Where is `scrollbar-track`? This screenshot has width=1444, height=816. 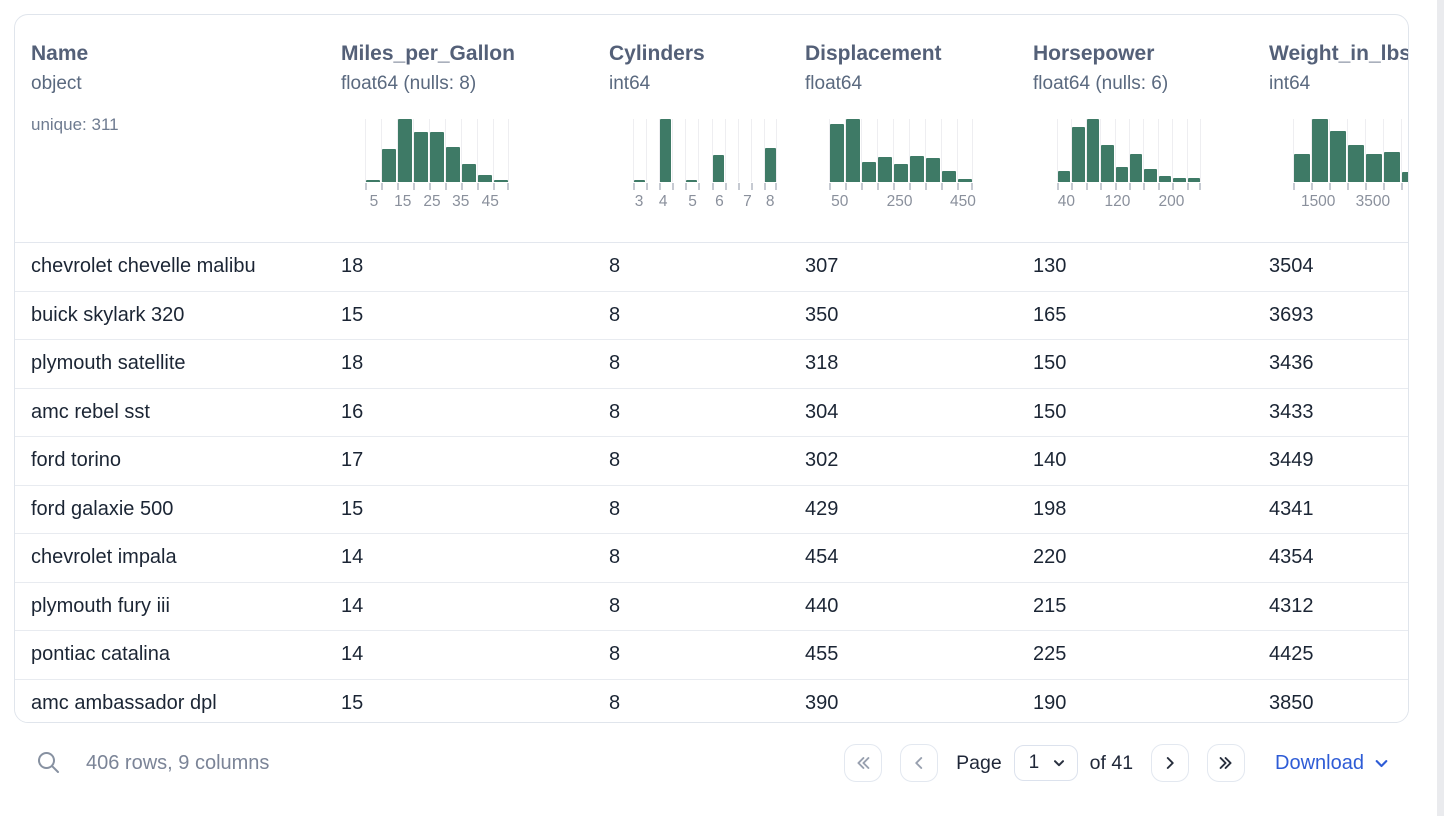
scrollbar-track is located at coordinates (1440, 408).